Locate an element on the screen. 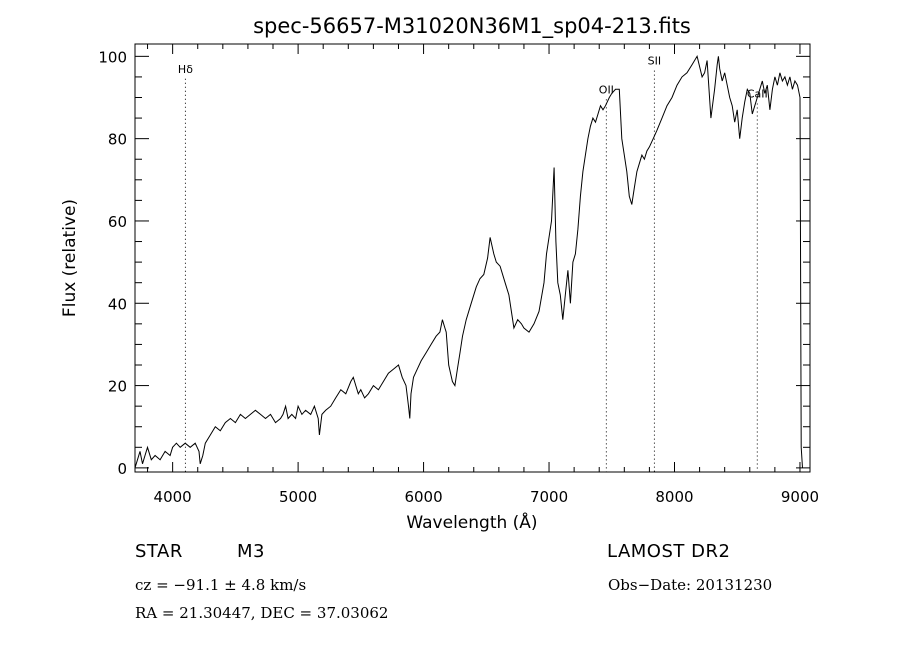 This screenshot has height=650, width=900. line-marker-label: Hδ is located at coordinates (185, 69).